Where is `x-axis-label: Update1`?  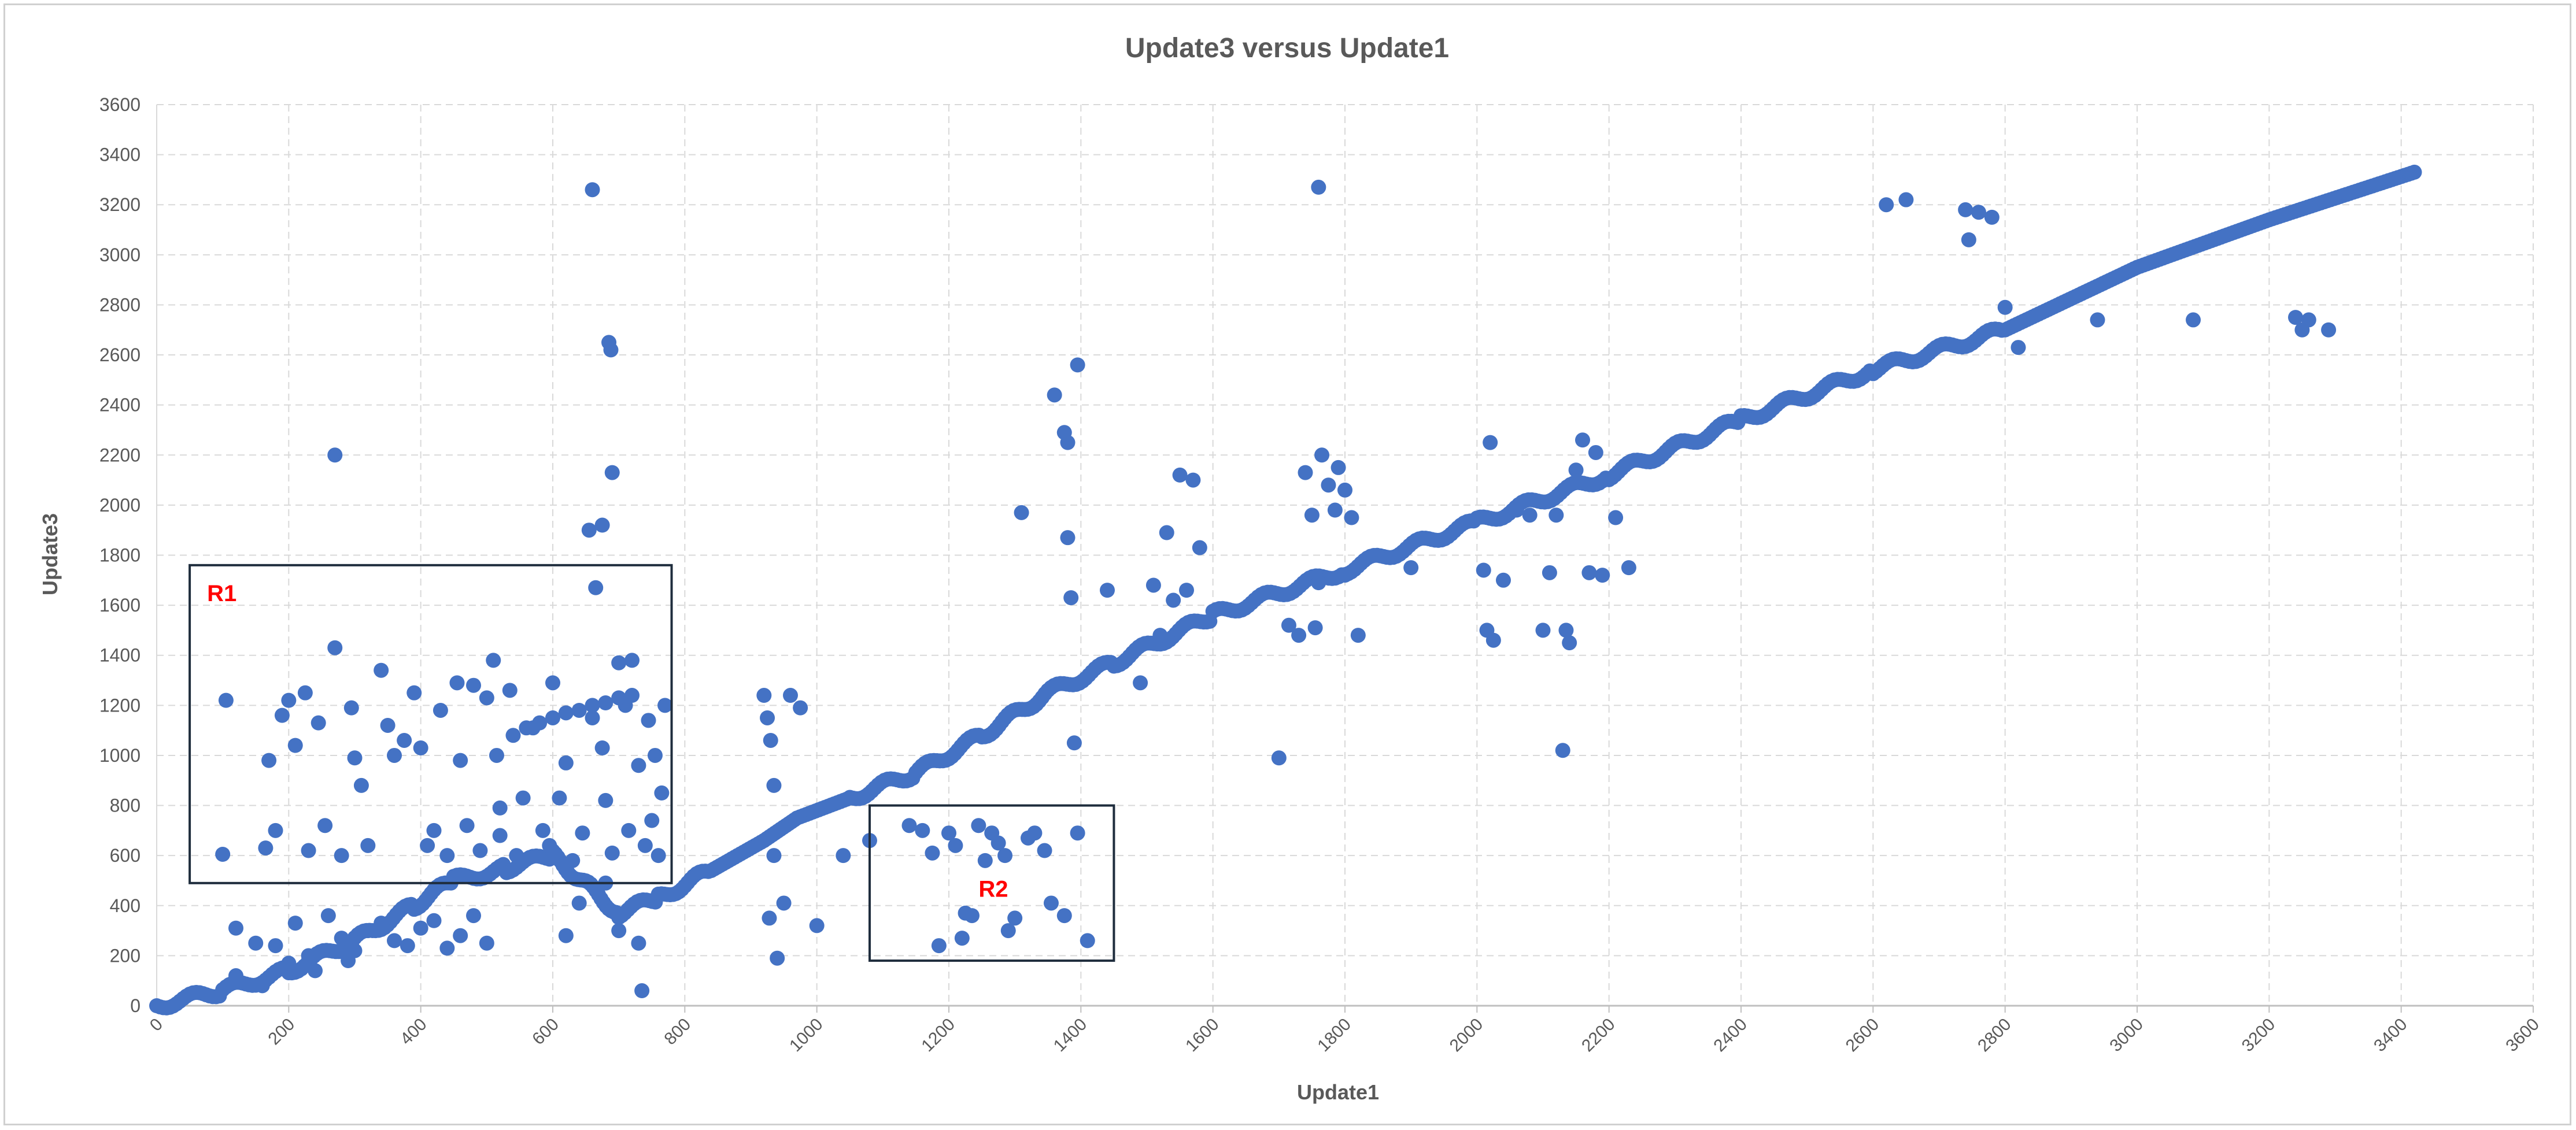
x-axis-label: Update1 is located at coordinates (1338, 1092).